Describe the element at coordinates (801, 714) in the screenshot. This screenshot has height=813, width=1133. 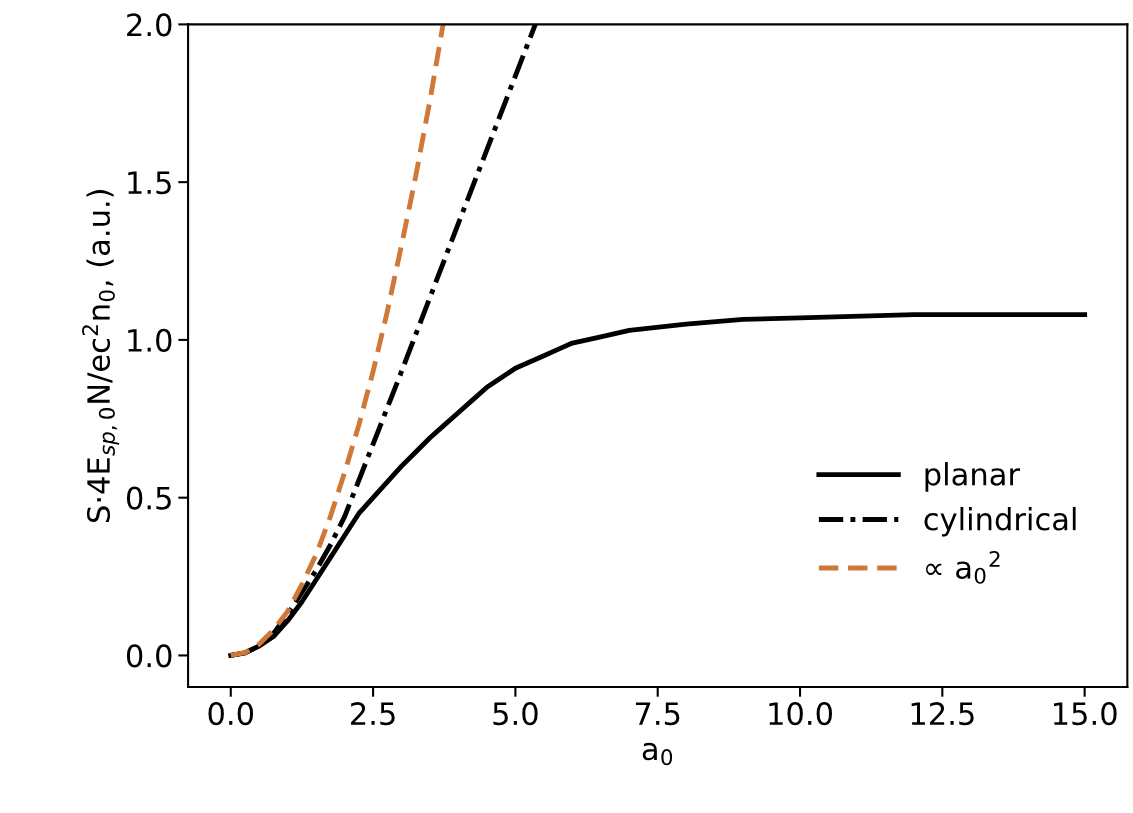
I see `x-tick-label: 10.0` at that location.